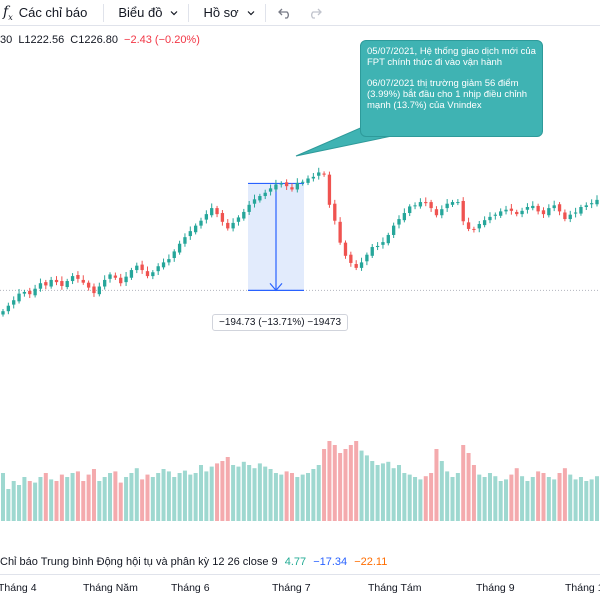 The height and width of the screenshot is (600, 600). I want to click on macd-value-2: −17.34, so click(330, 562).